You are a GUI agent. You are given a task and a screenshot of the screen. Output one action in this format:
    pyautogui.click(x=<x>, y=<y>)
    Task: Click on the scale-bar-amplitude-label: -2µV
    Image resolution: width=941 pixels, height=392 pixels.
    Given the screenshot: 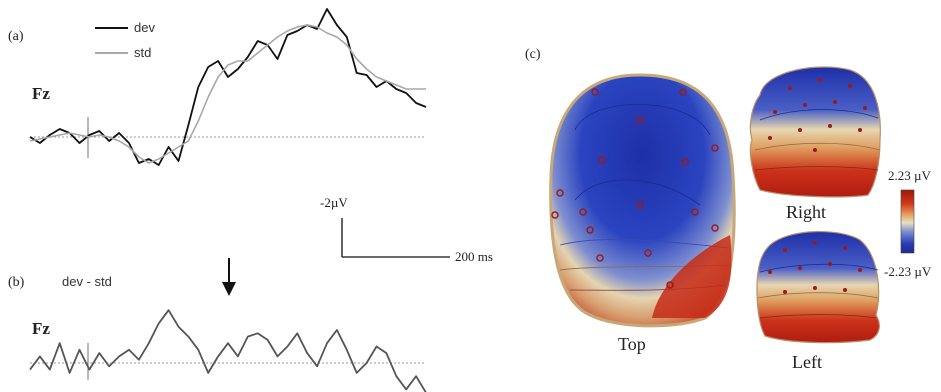 What is the action you would take?
    pyautogui.click(x=334, y=202)
    